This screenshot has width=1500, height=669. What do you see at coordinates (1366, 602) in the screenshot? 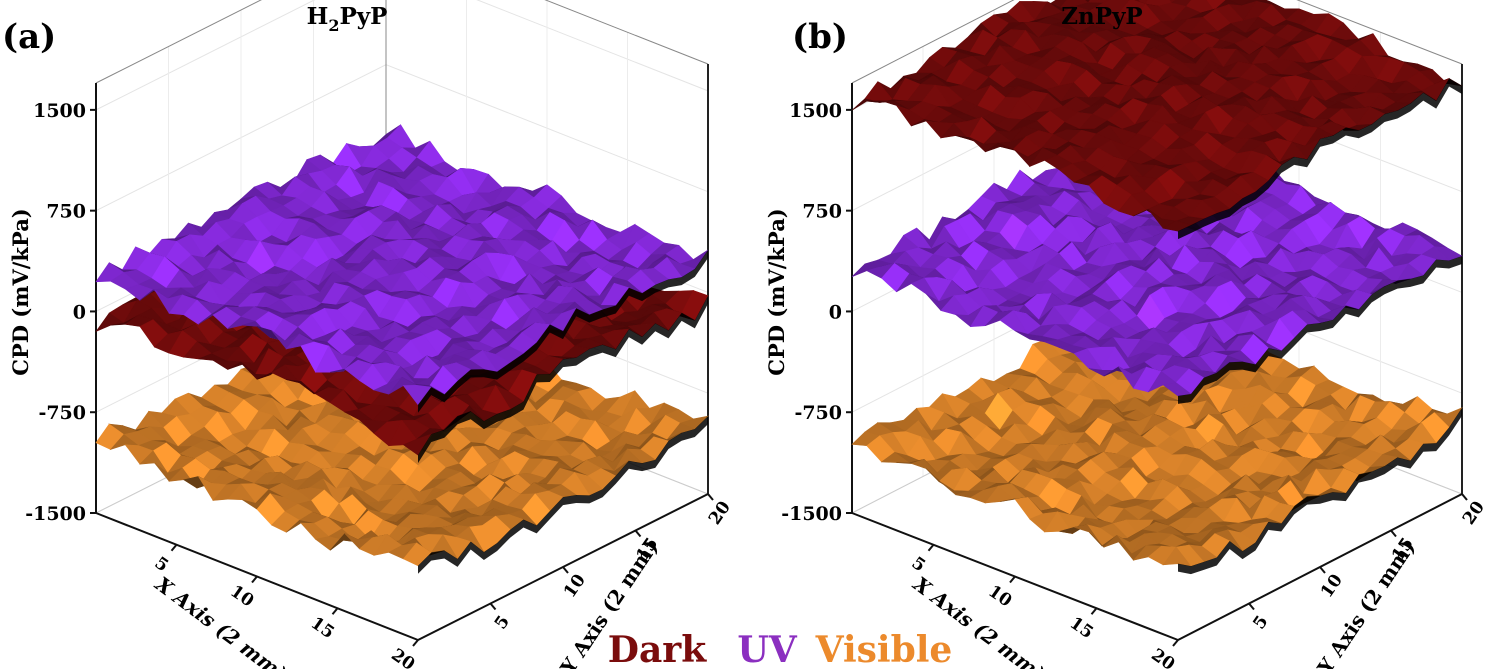
I see `y-axis-label: Y Axis (2 mm)` at bounding box center [1366, 602].